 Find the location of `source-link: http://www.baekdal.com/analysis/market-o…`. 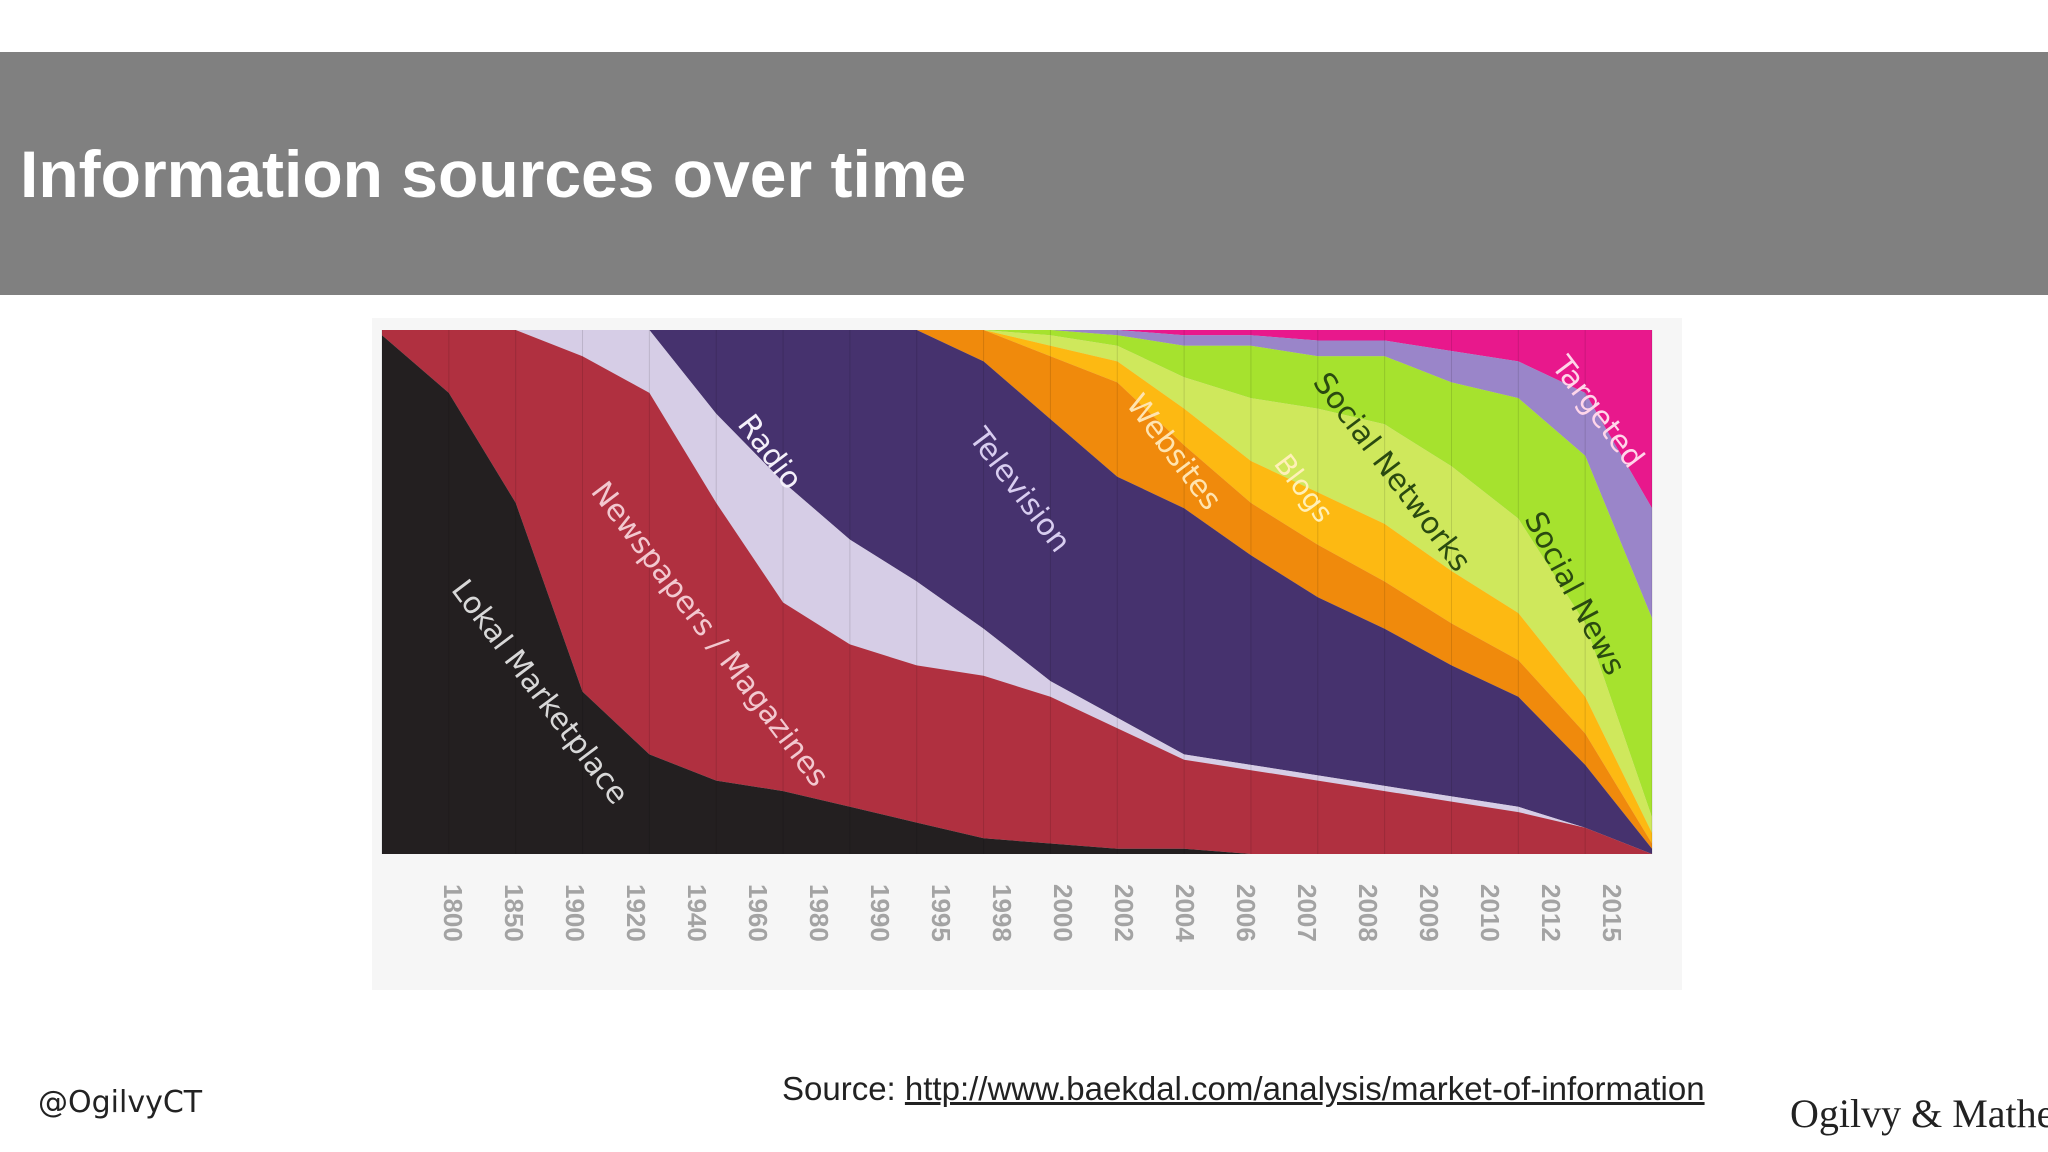

source-link: http://www.baekdal.com/analysis/market-o… is located at coordinates (1304, 1088).